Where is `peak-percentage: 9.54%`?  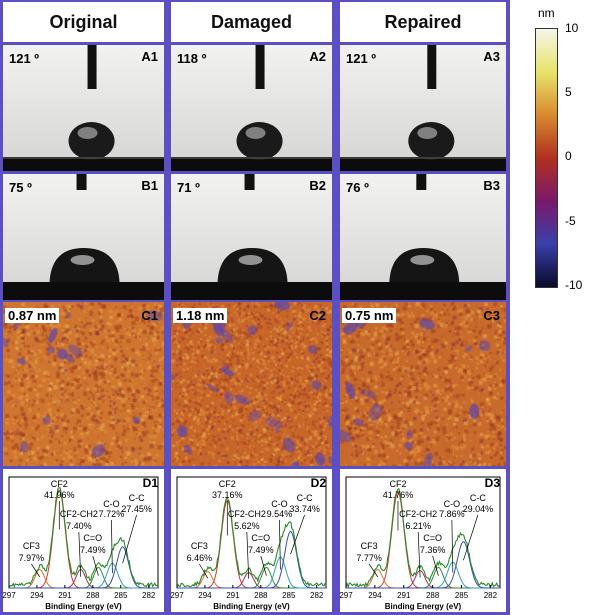
peak-percentage: 9.54% is located at coordinates (280, 514).